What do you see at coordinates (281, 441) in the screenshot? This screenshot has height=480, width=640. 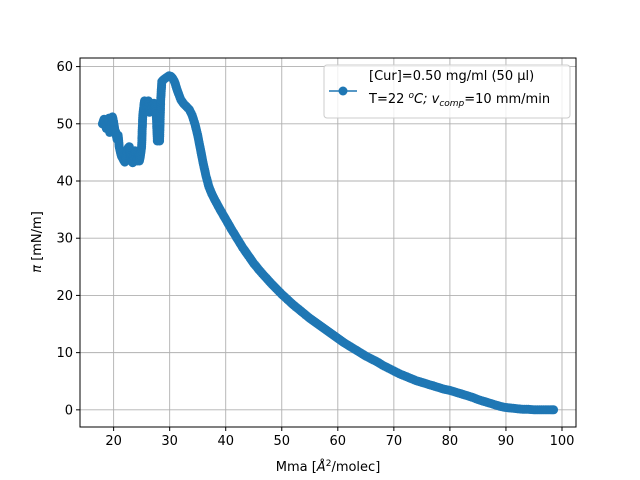 I see `x-tick-label: 50` at bounding box center [281, 441].